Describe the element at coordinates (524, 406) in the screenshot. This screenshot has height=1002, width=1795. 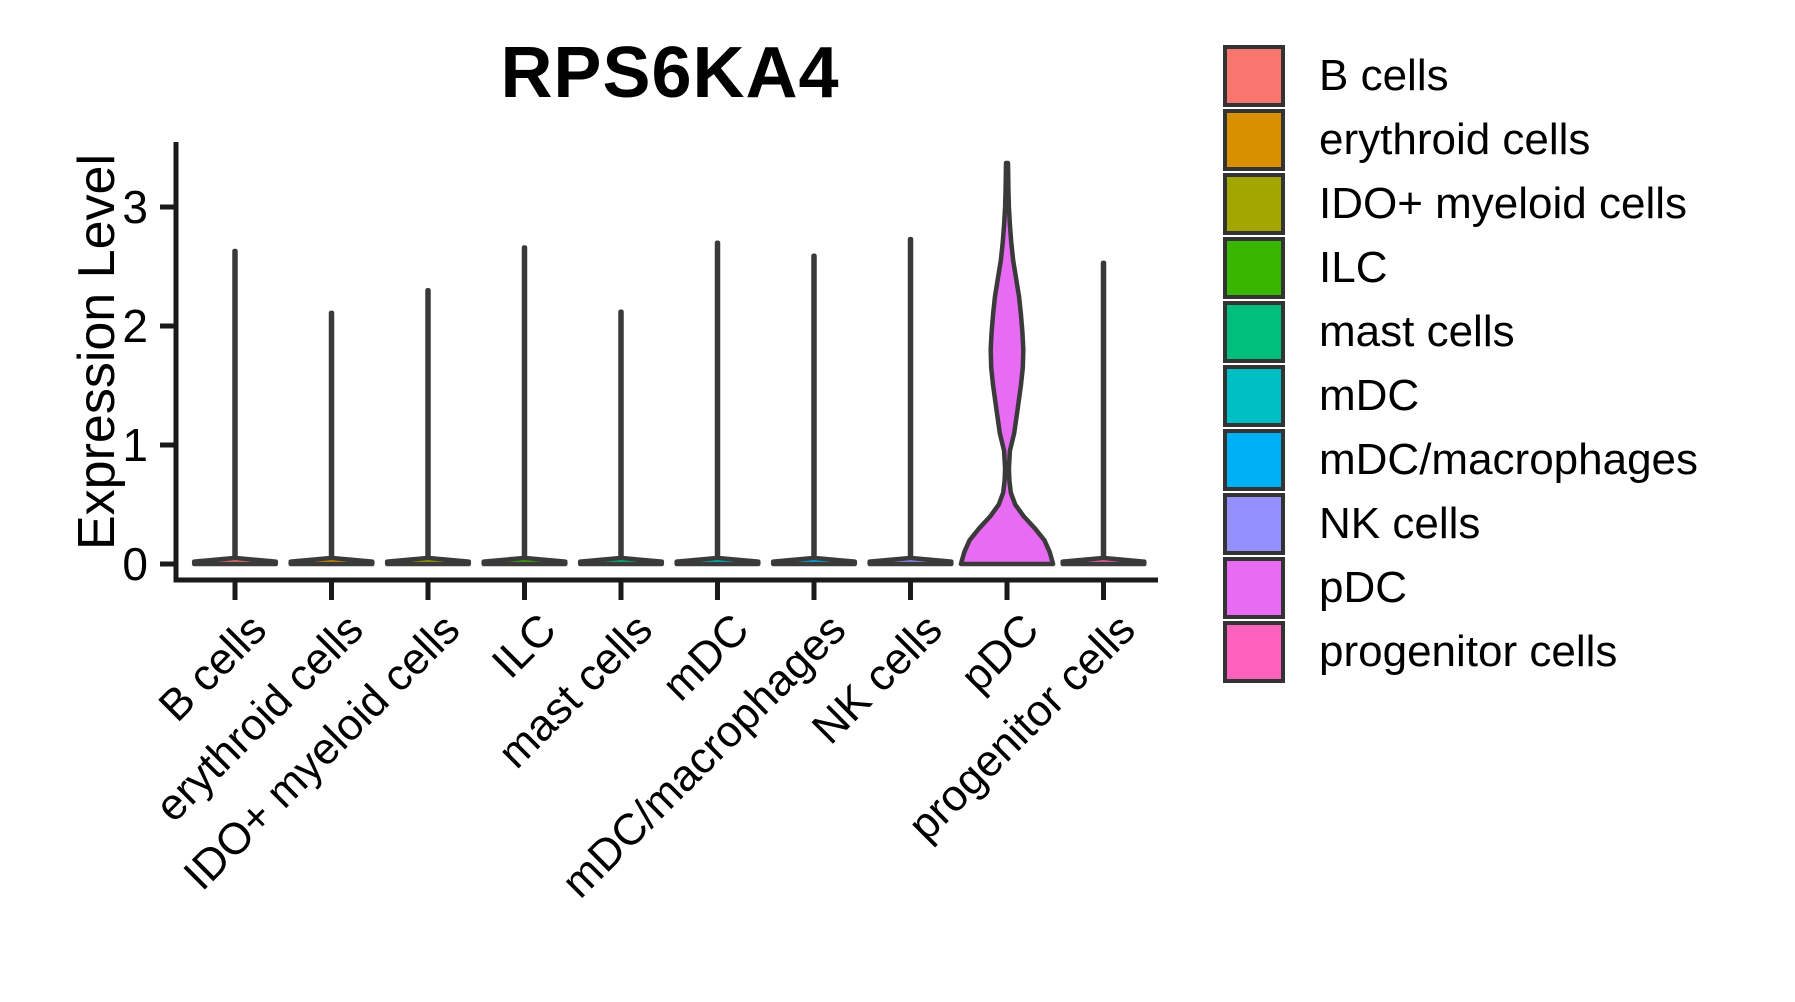
I see `violin-ilc` at that location.